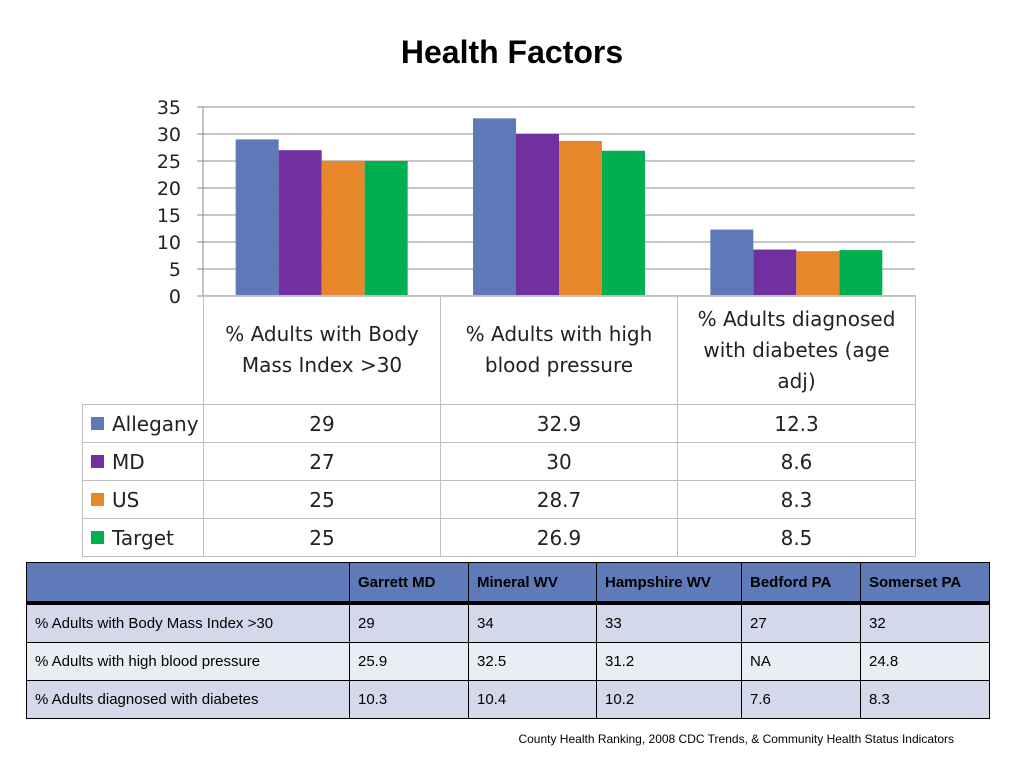 The width and height of the screenshot is (1024, 768). Describe the element at coordinates (801, 583) in the screenshot. I see `column-header: Bedford PA` at that location.